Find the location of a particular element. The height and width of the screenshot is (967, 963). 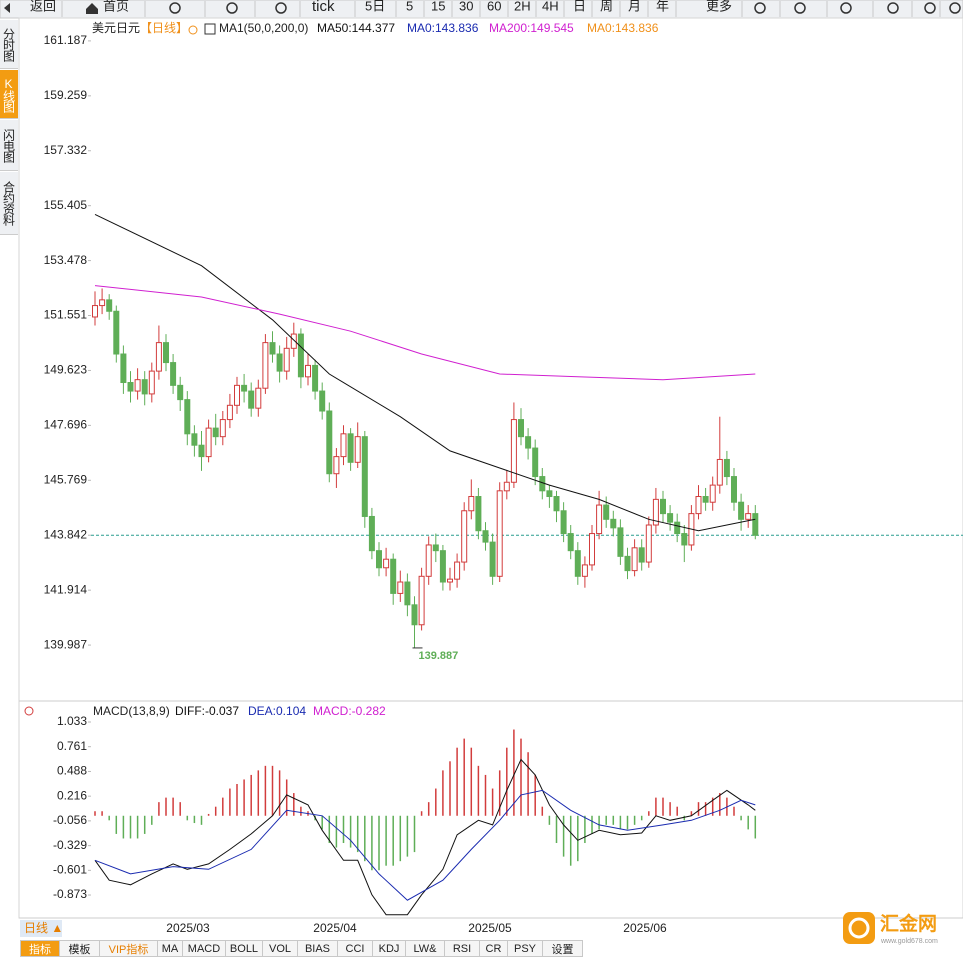

toolbar-button: 首页 is located at coordinates (116, 6).